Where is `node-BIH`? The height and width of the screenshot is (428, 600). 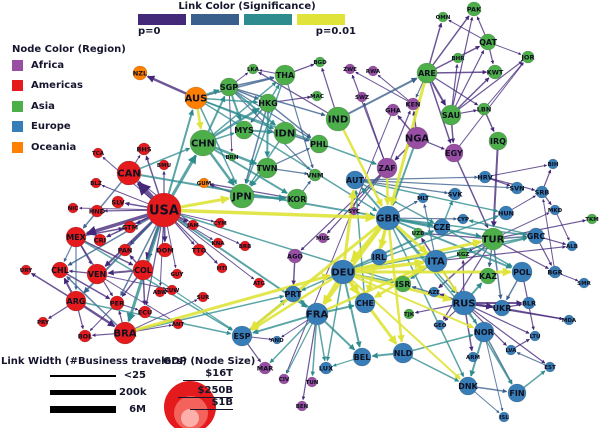
node-BIH is located at coordinates (553, 164).